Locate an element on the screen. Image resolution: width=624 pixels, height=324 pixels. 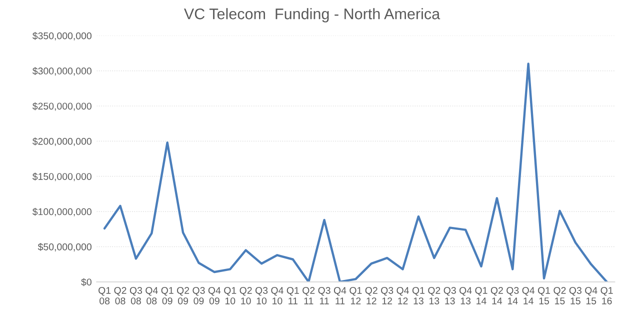
x-tick-label: Q2 10 is located at coordinates (246, 295).